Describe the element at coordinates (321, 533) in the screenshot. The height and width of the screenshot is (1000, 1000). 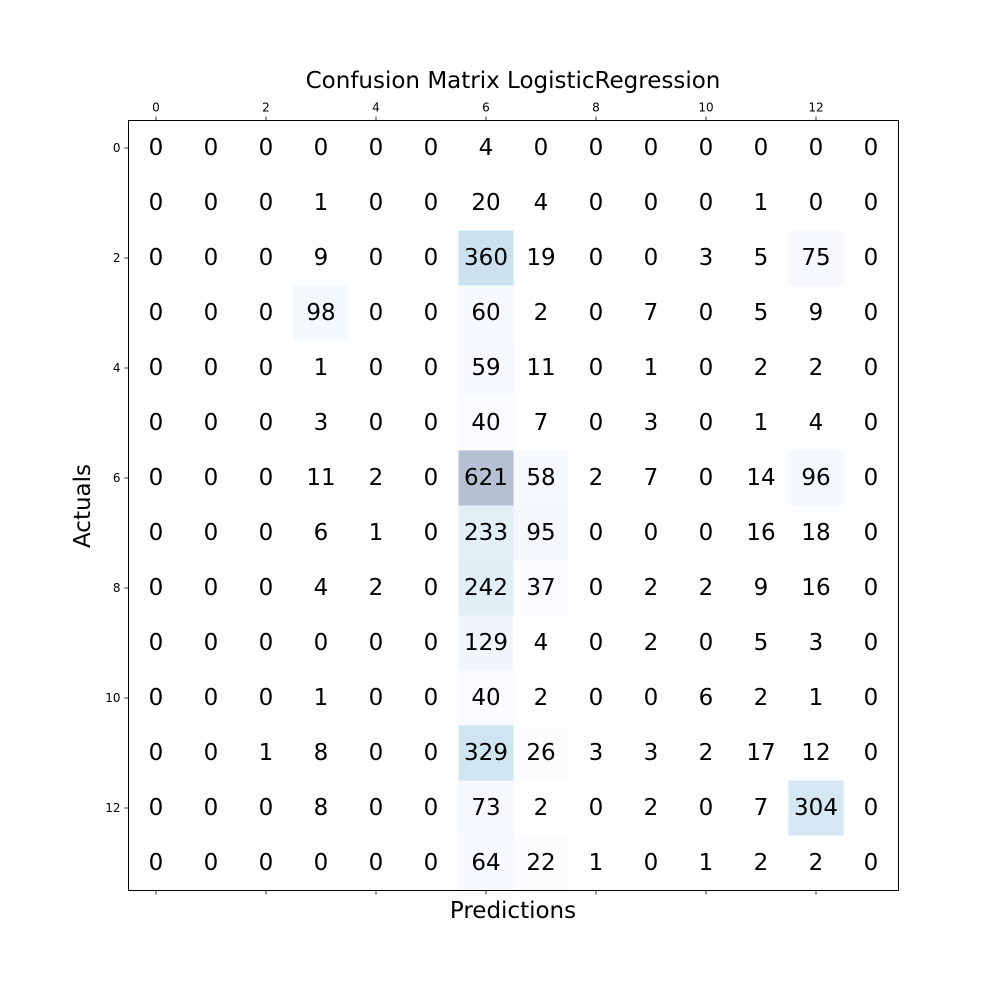
I see `cell-value-7-3: 6` at that location.